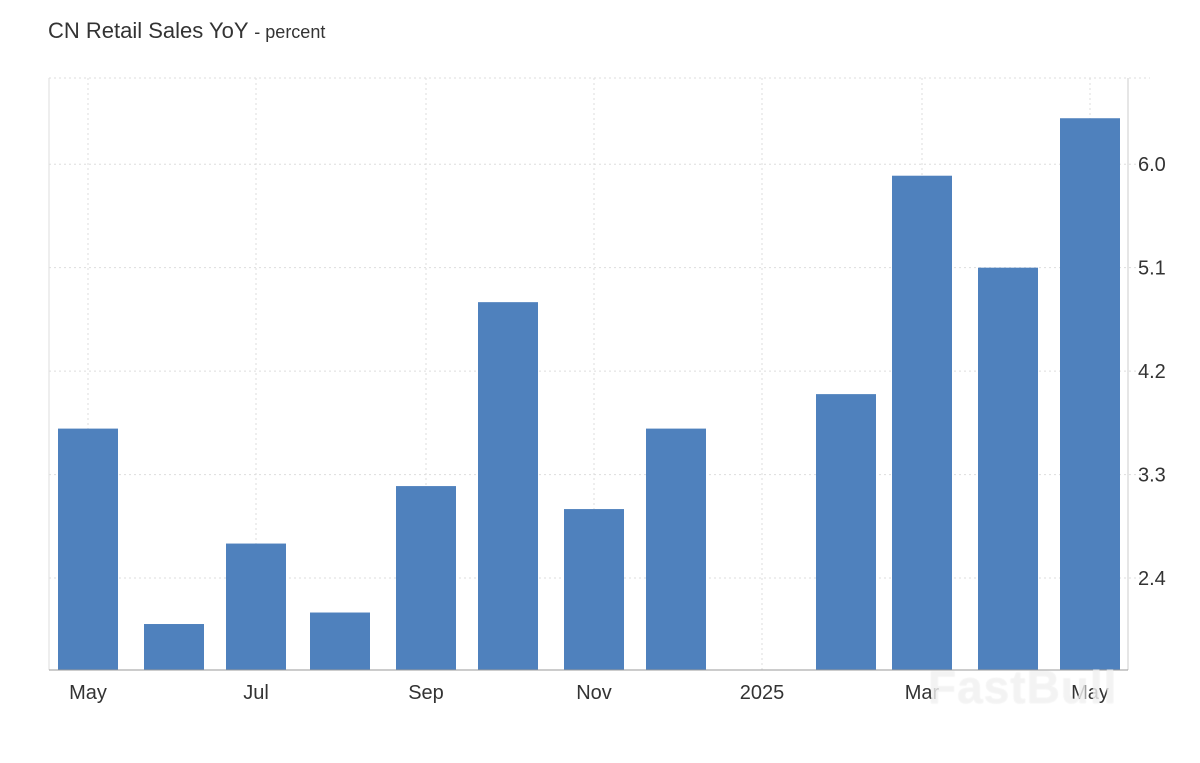 This screenshot has height=763, width=1200. I want to click on y-tick-label: 2.4, so click(1152, 579).